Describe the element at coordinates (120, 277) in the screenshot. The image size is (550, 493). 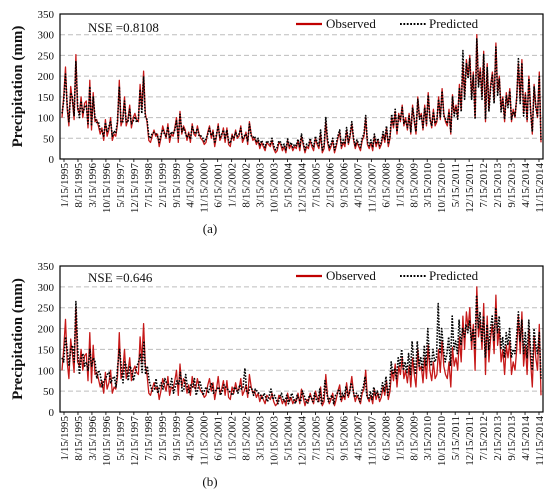
I see `nse-annotation: NSE =0.646` at that location.